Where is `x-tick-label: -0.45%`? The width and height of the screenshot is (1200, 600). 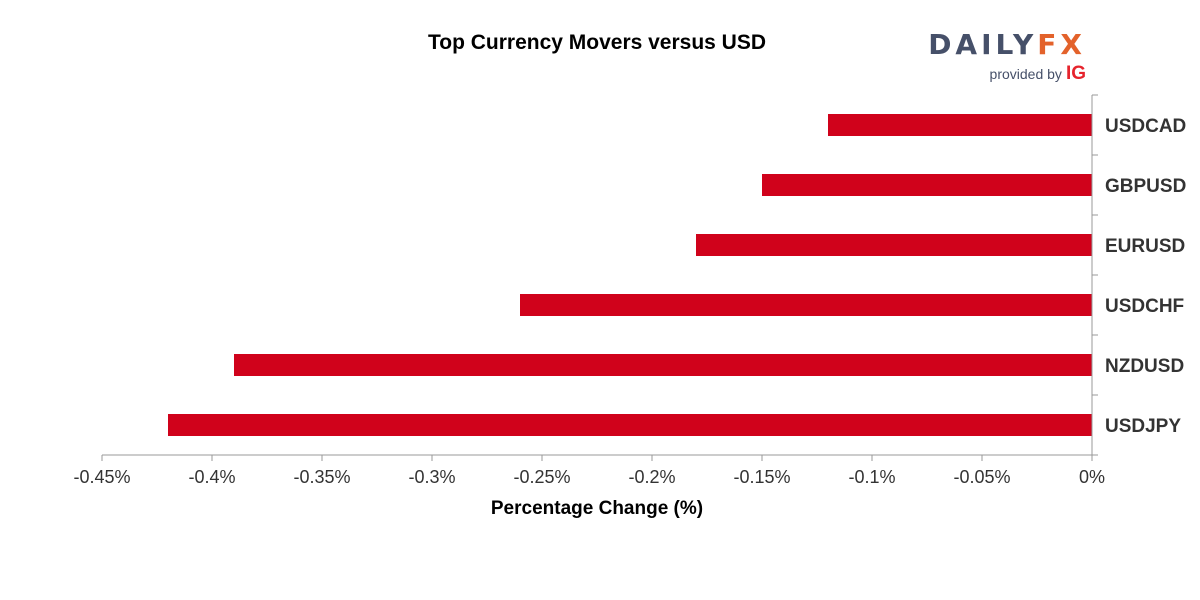
x-tick-label: -0.45% is located at coordinates (101, 477).